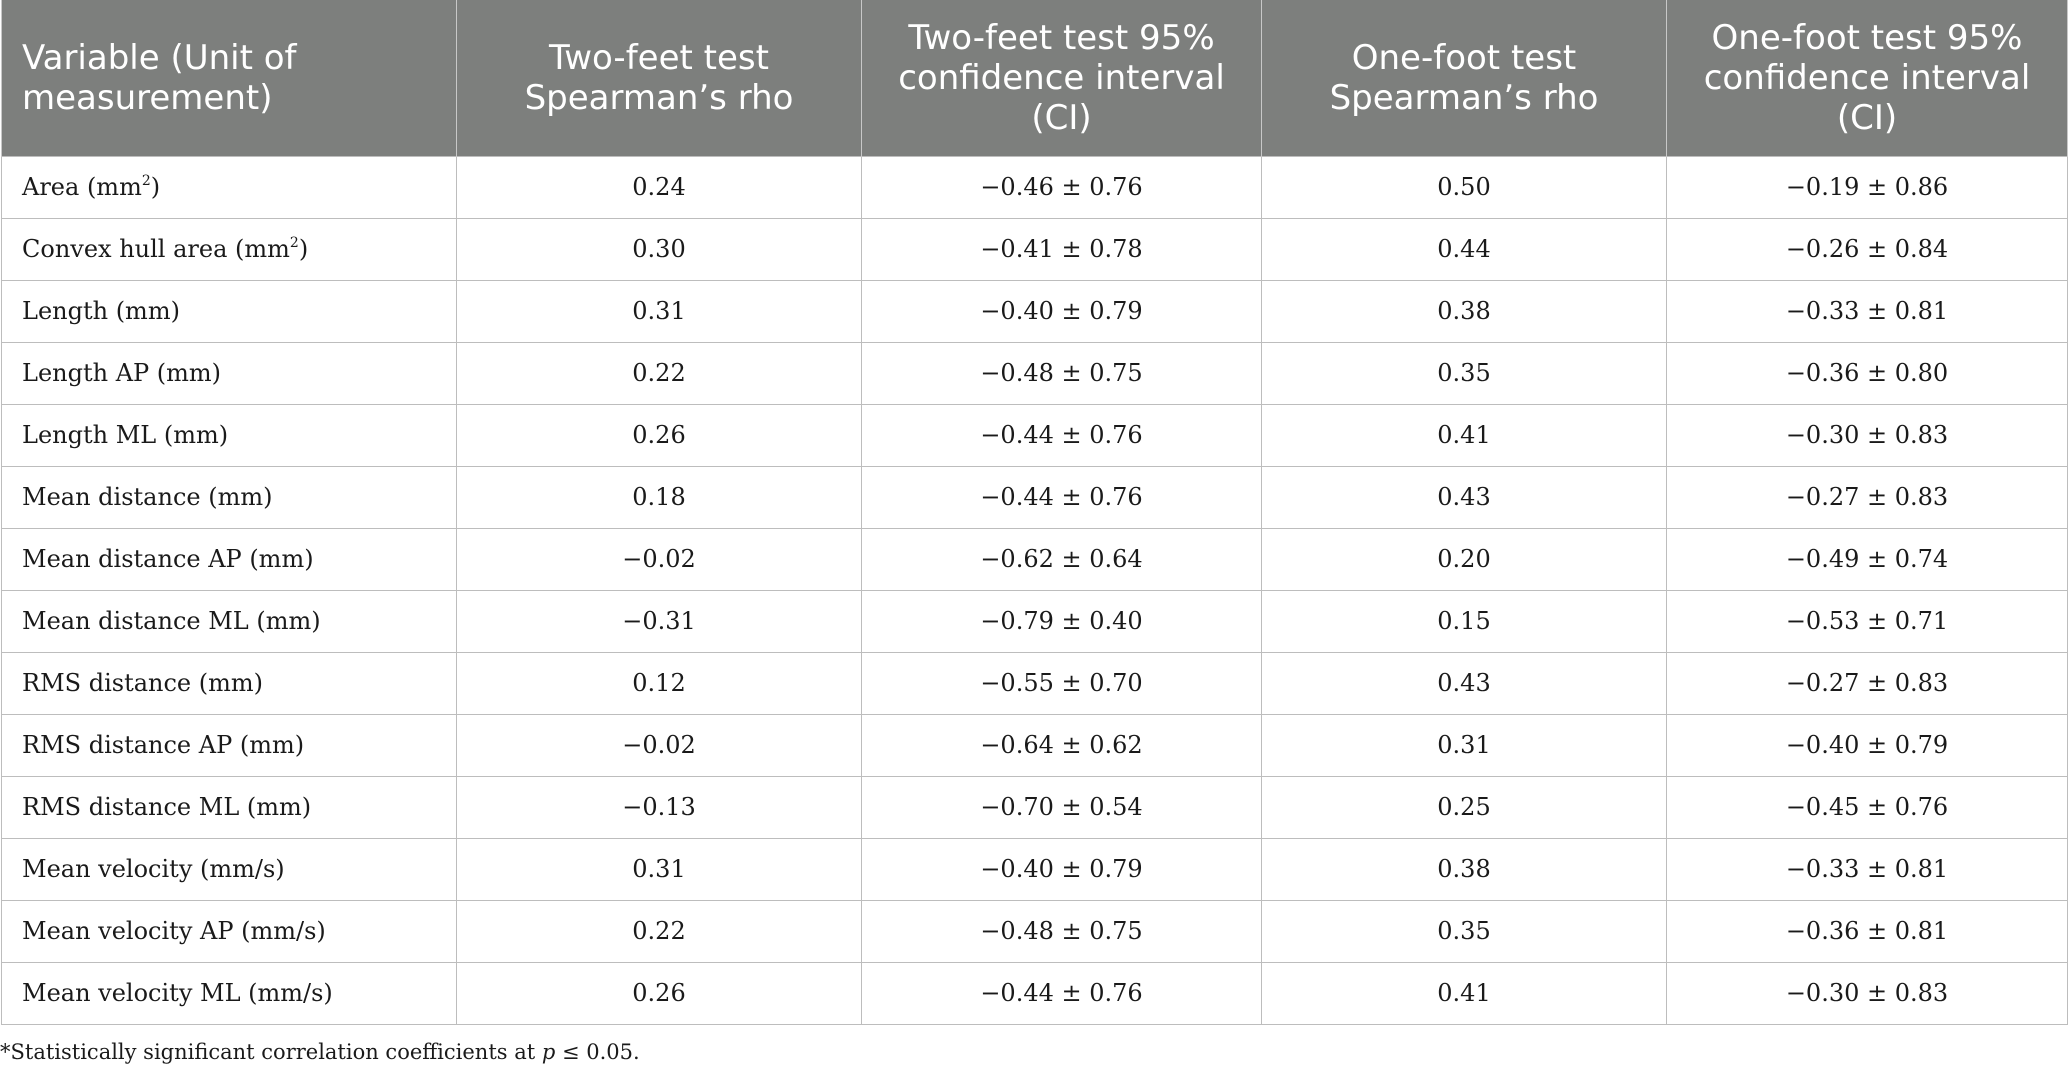  Describe the element at coordinates (597, 1052) in the screenshot. I see `footnote-suffix: ≤ 0.05.` at that location.